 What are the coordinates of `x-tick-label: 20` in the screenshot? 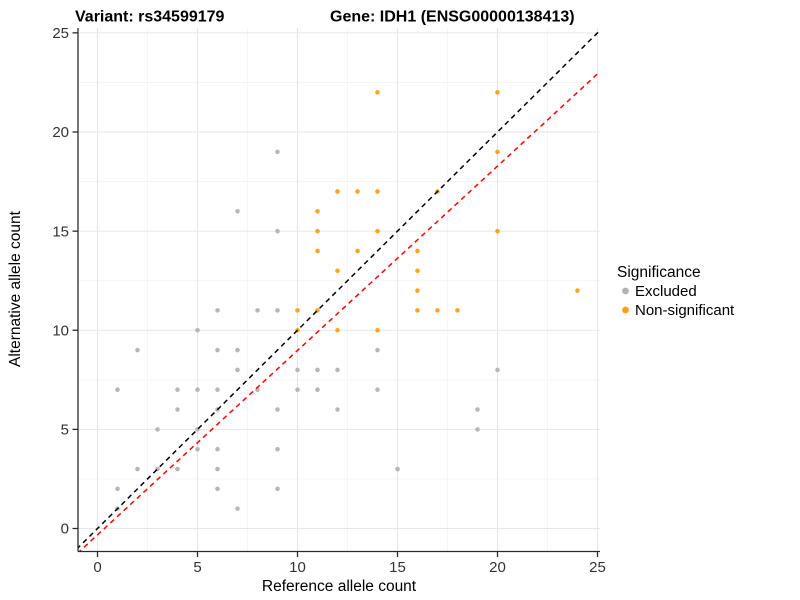 It's located at (497, 567).